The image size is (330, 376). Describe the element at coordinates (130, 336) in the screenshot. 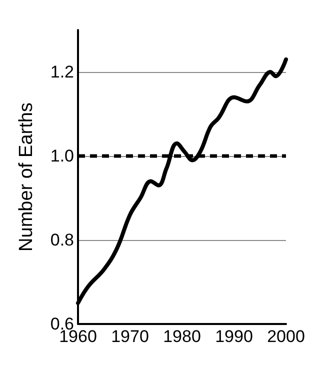

I see `x-tick-label: 1970` at that location.